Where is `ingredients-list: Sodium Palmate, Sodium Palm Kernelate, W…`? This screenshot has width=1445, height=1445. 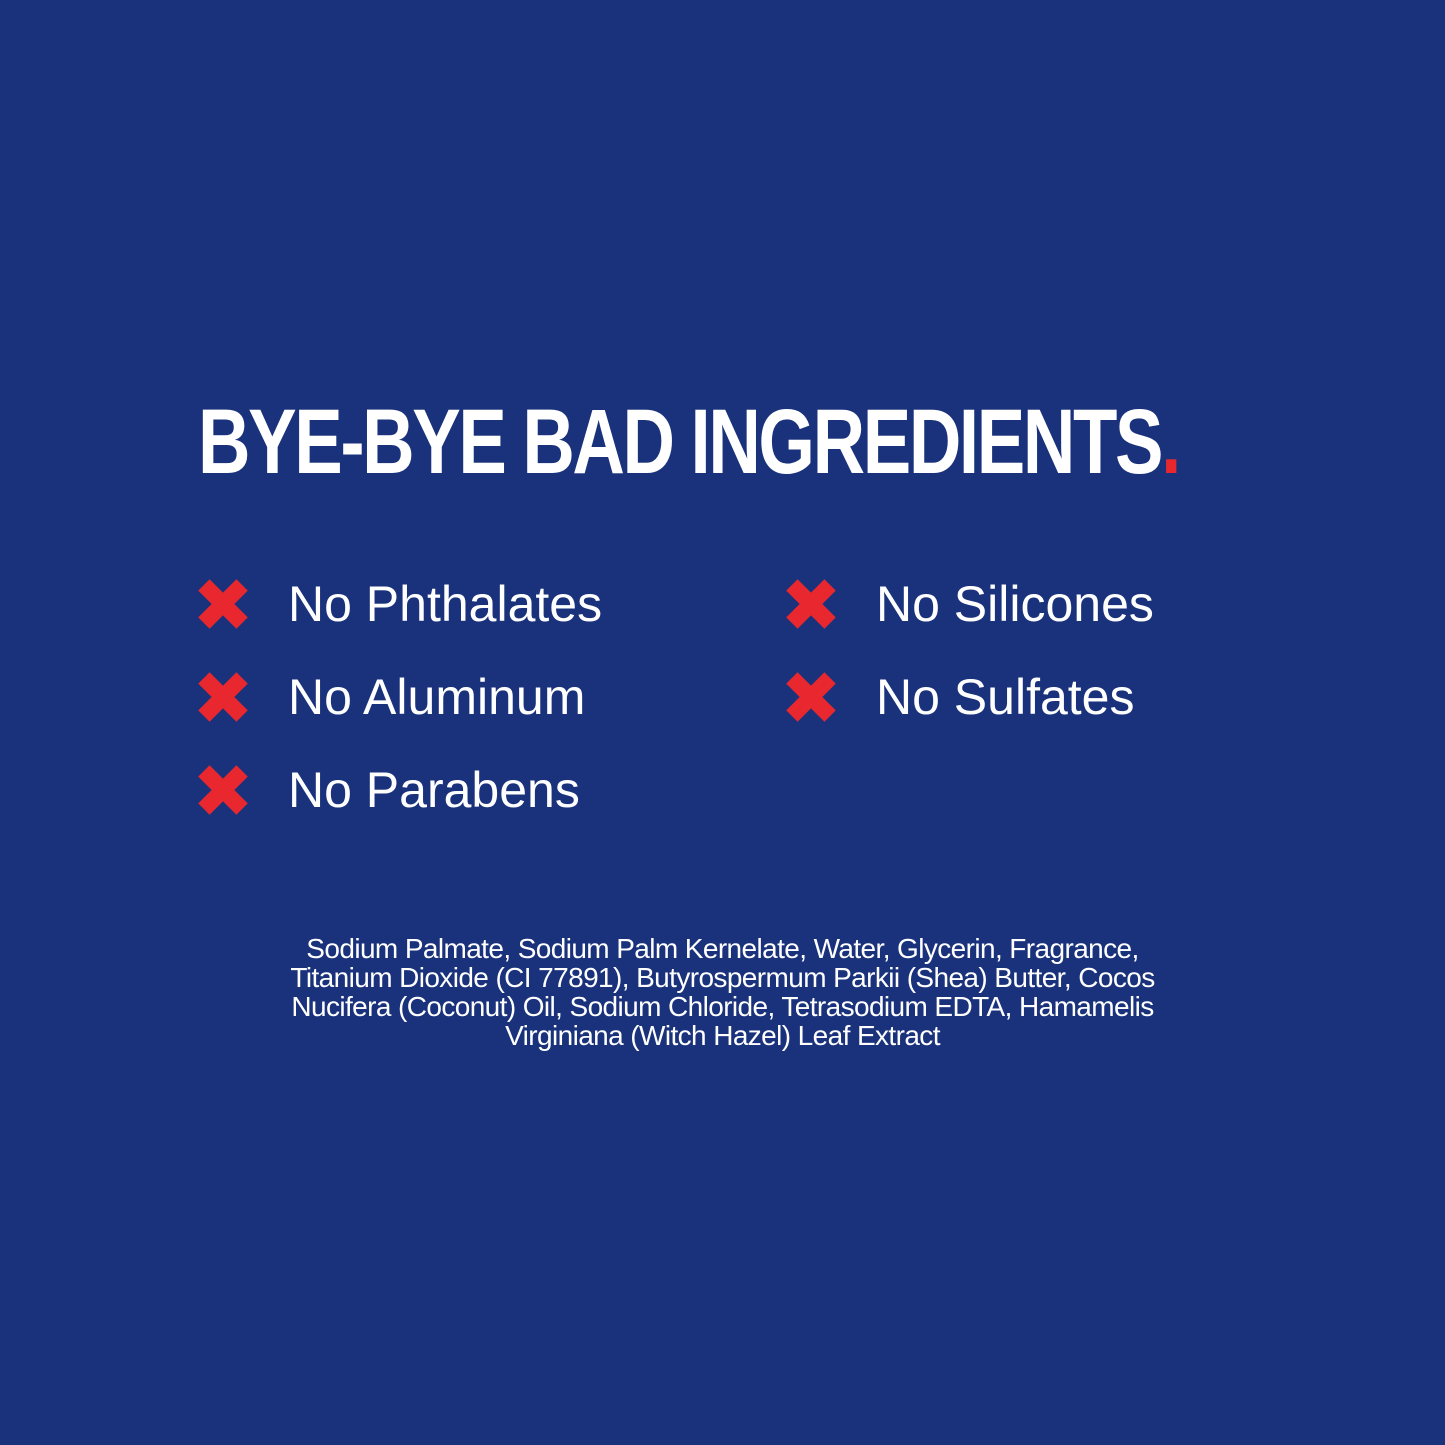
ingredients-list: Sodium Palmate, Sodium Palm Kernelate, W… is located at coordinates (722, 992).